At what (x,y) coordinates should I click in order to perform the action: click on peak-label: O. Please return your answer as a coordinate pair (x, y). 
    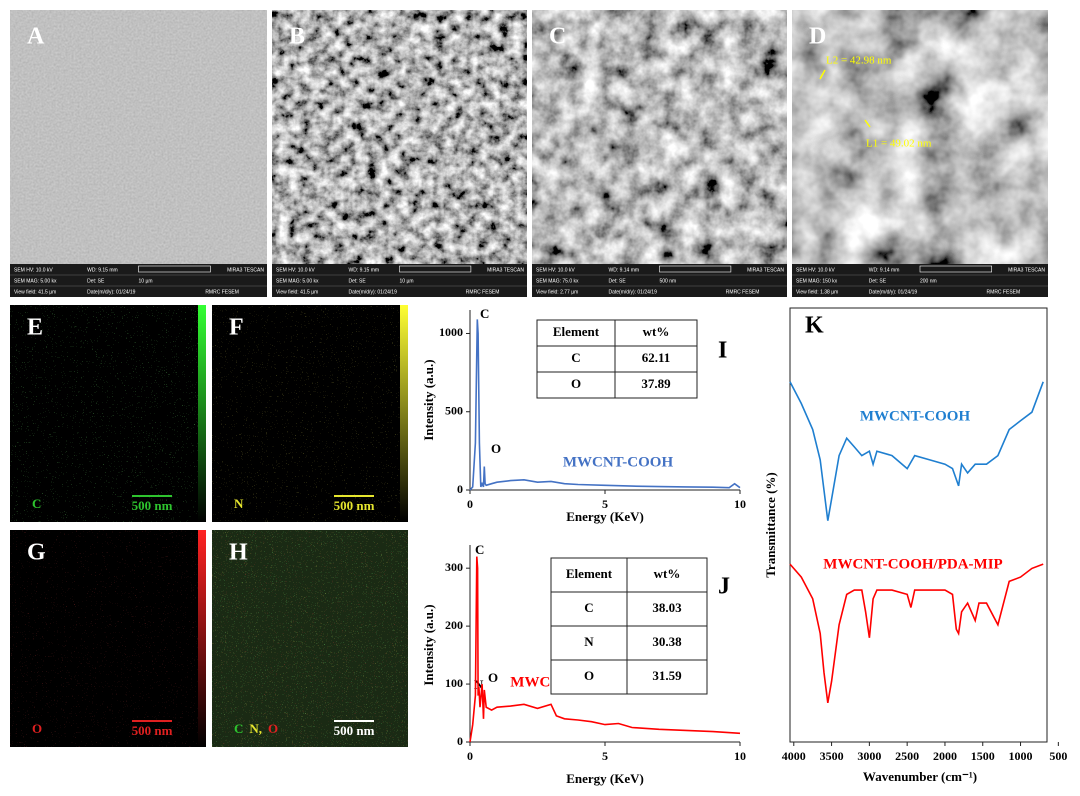
    Looking at the image, I should click on (493, 677).